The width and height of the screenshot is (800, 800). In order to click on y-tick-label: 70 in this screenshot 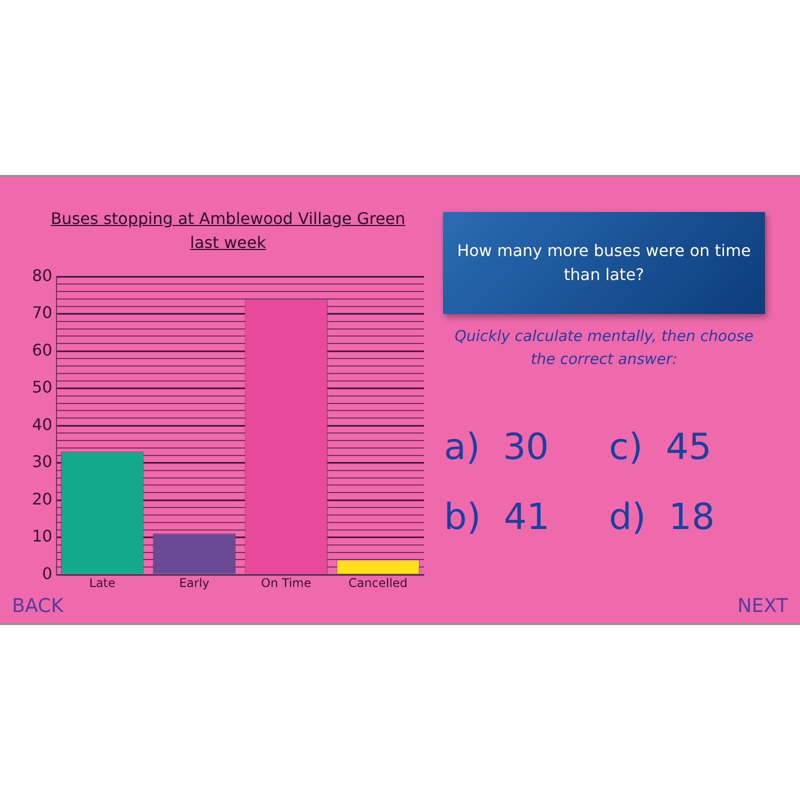, I will do `click(42, 312)`.